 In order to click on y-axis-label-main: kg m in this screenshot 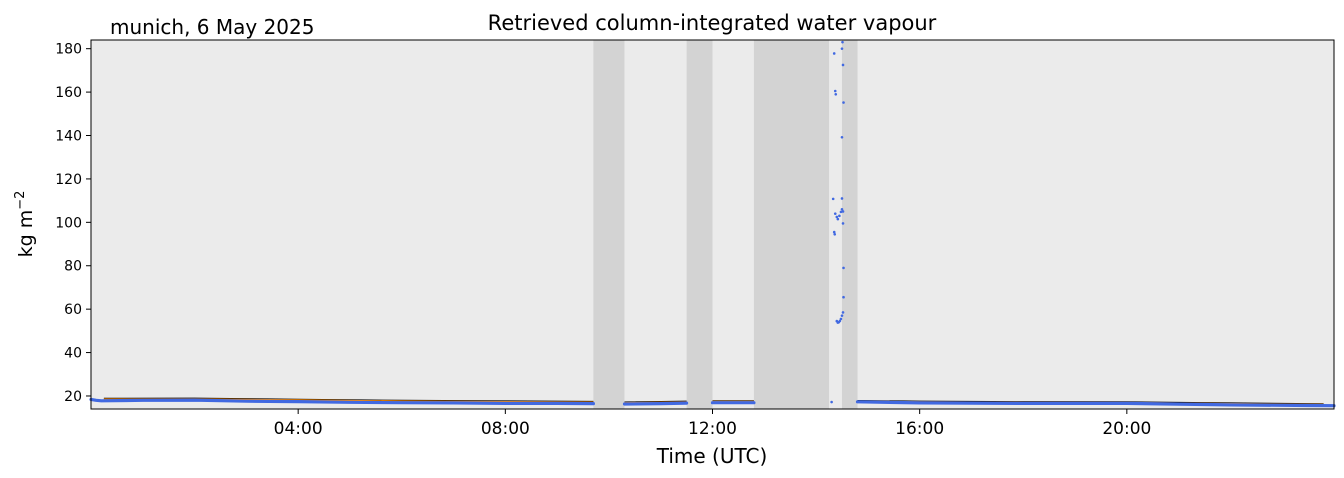, I will do `click(26, 234)`.